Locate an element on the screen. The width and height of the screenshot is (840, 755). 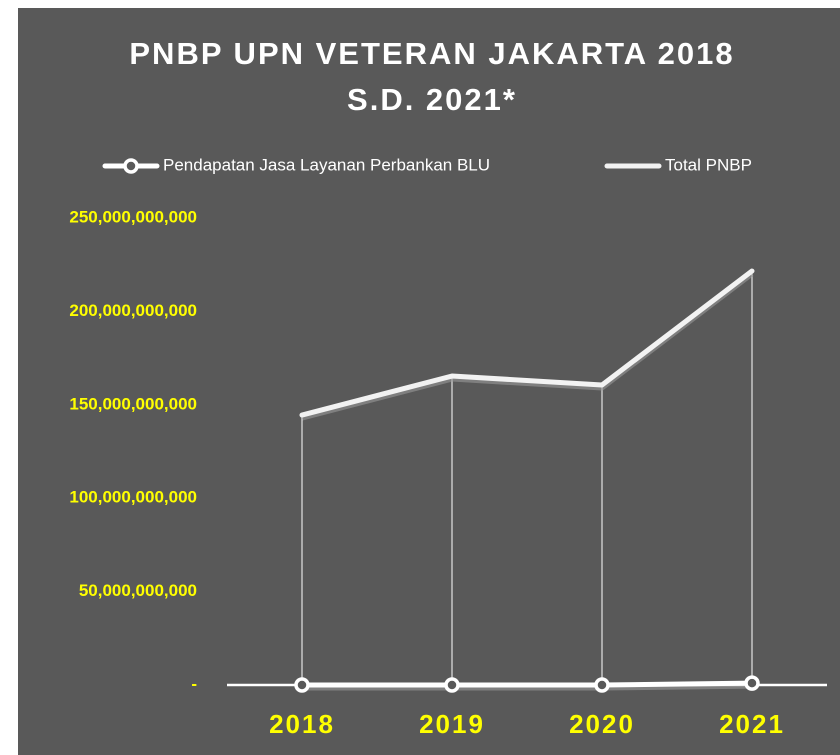
x-tick-label: 2018 is located at coordinates (302, 724).